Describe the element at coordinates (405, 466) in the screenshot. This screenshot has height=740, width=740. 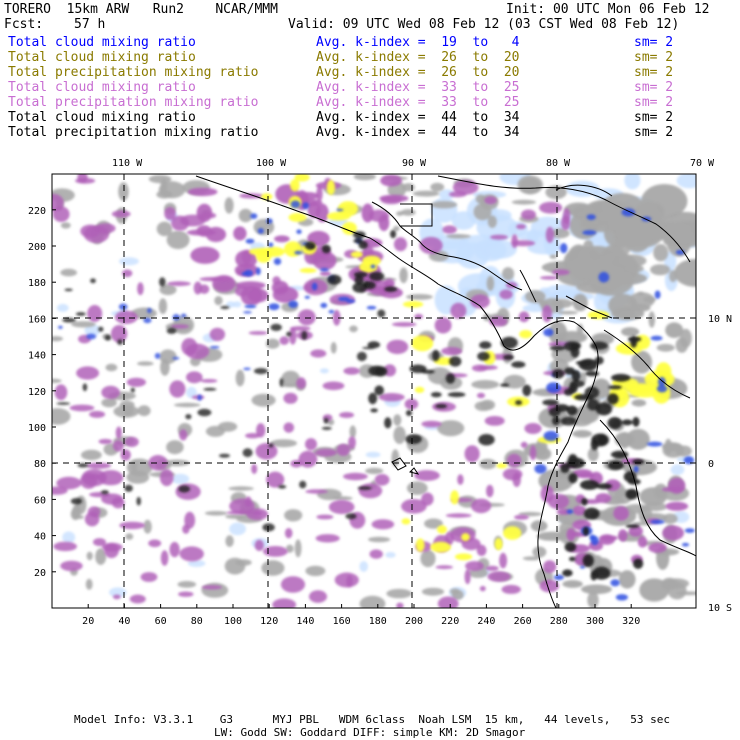
I see `galapagos-islands` at that location.